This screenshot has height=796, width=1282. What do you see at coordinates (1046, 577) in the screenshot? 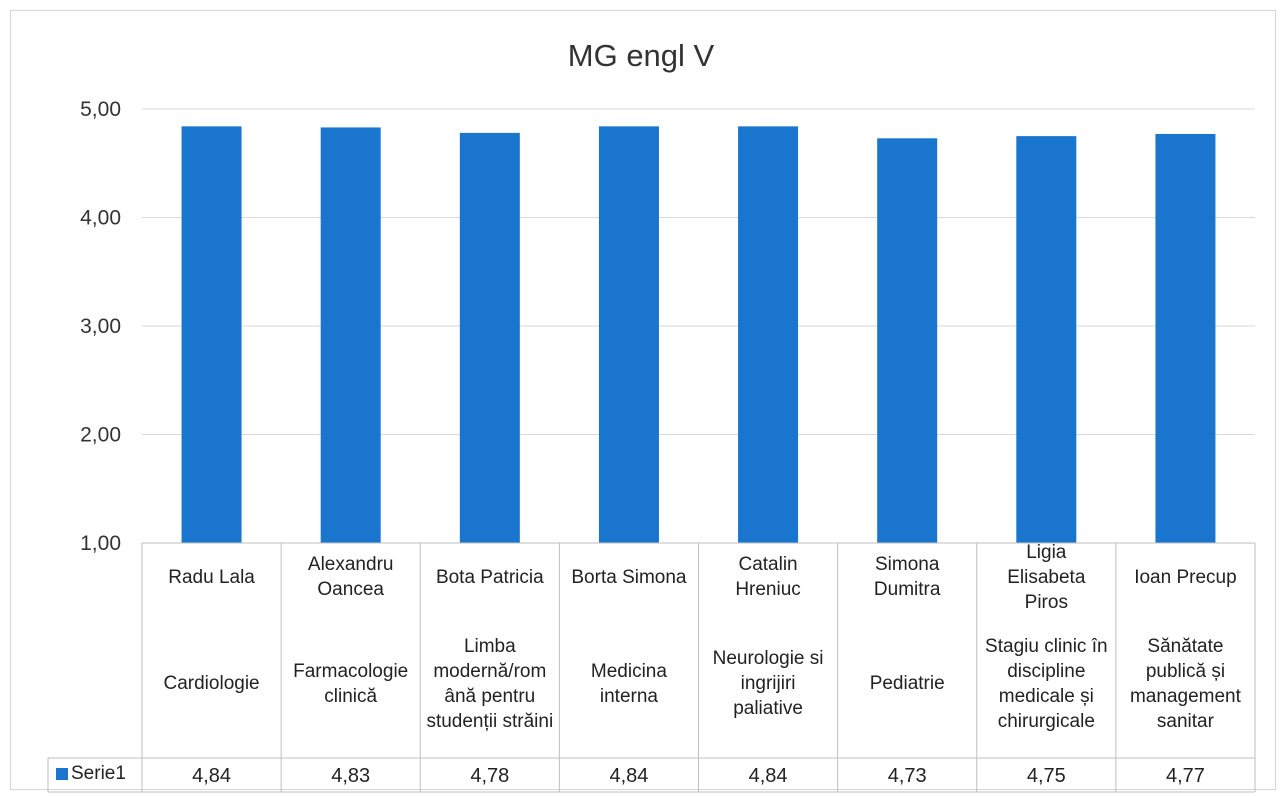
I see `category-name: Ligia Elisabeta Piros` at bounding box center [1046, 577].